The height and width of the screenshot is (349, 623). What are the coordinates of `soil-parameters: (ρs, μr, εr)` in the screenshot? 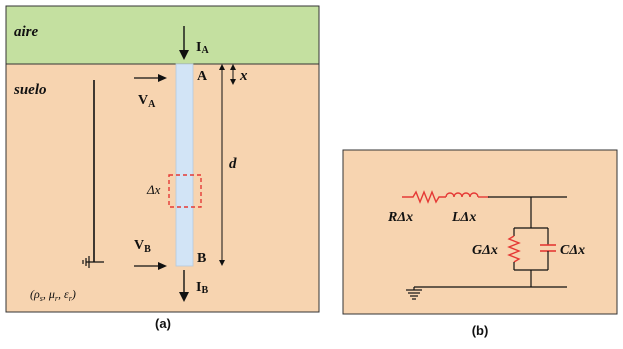 It's located at (53, 295).